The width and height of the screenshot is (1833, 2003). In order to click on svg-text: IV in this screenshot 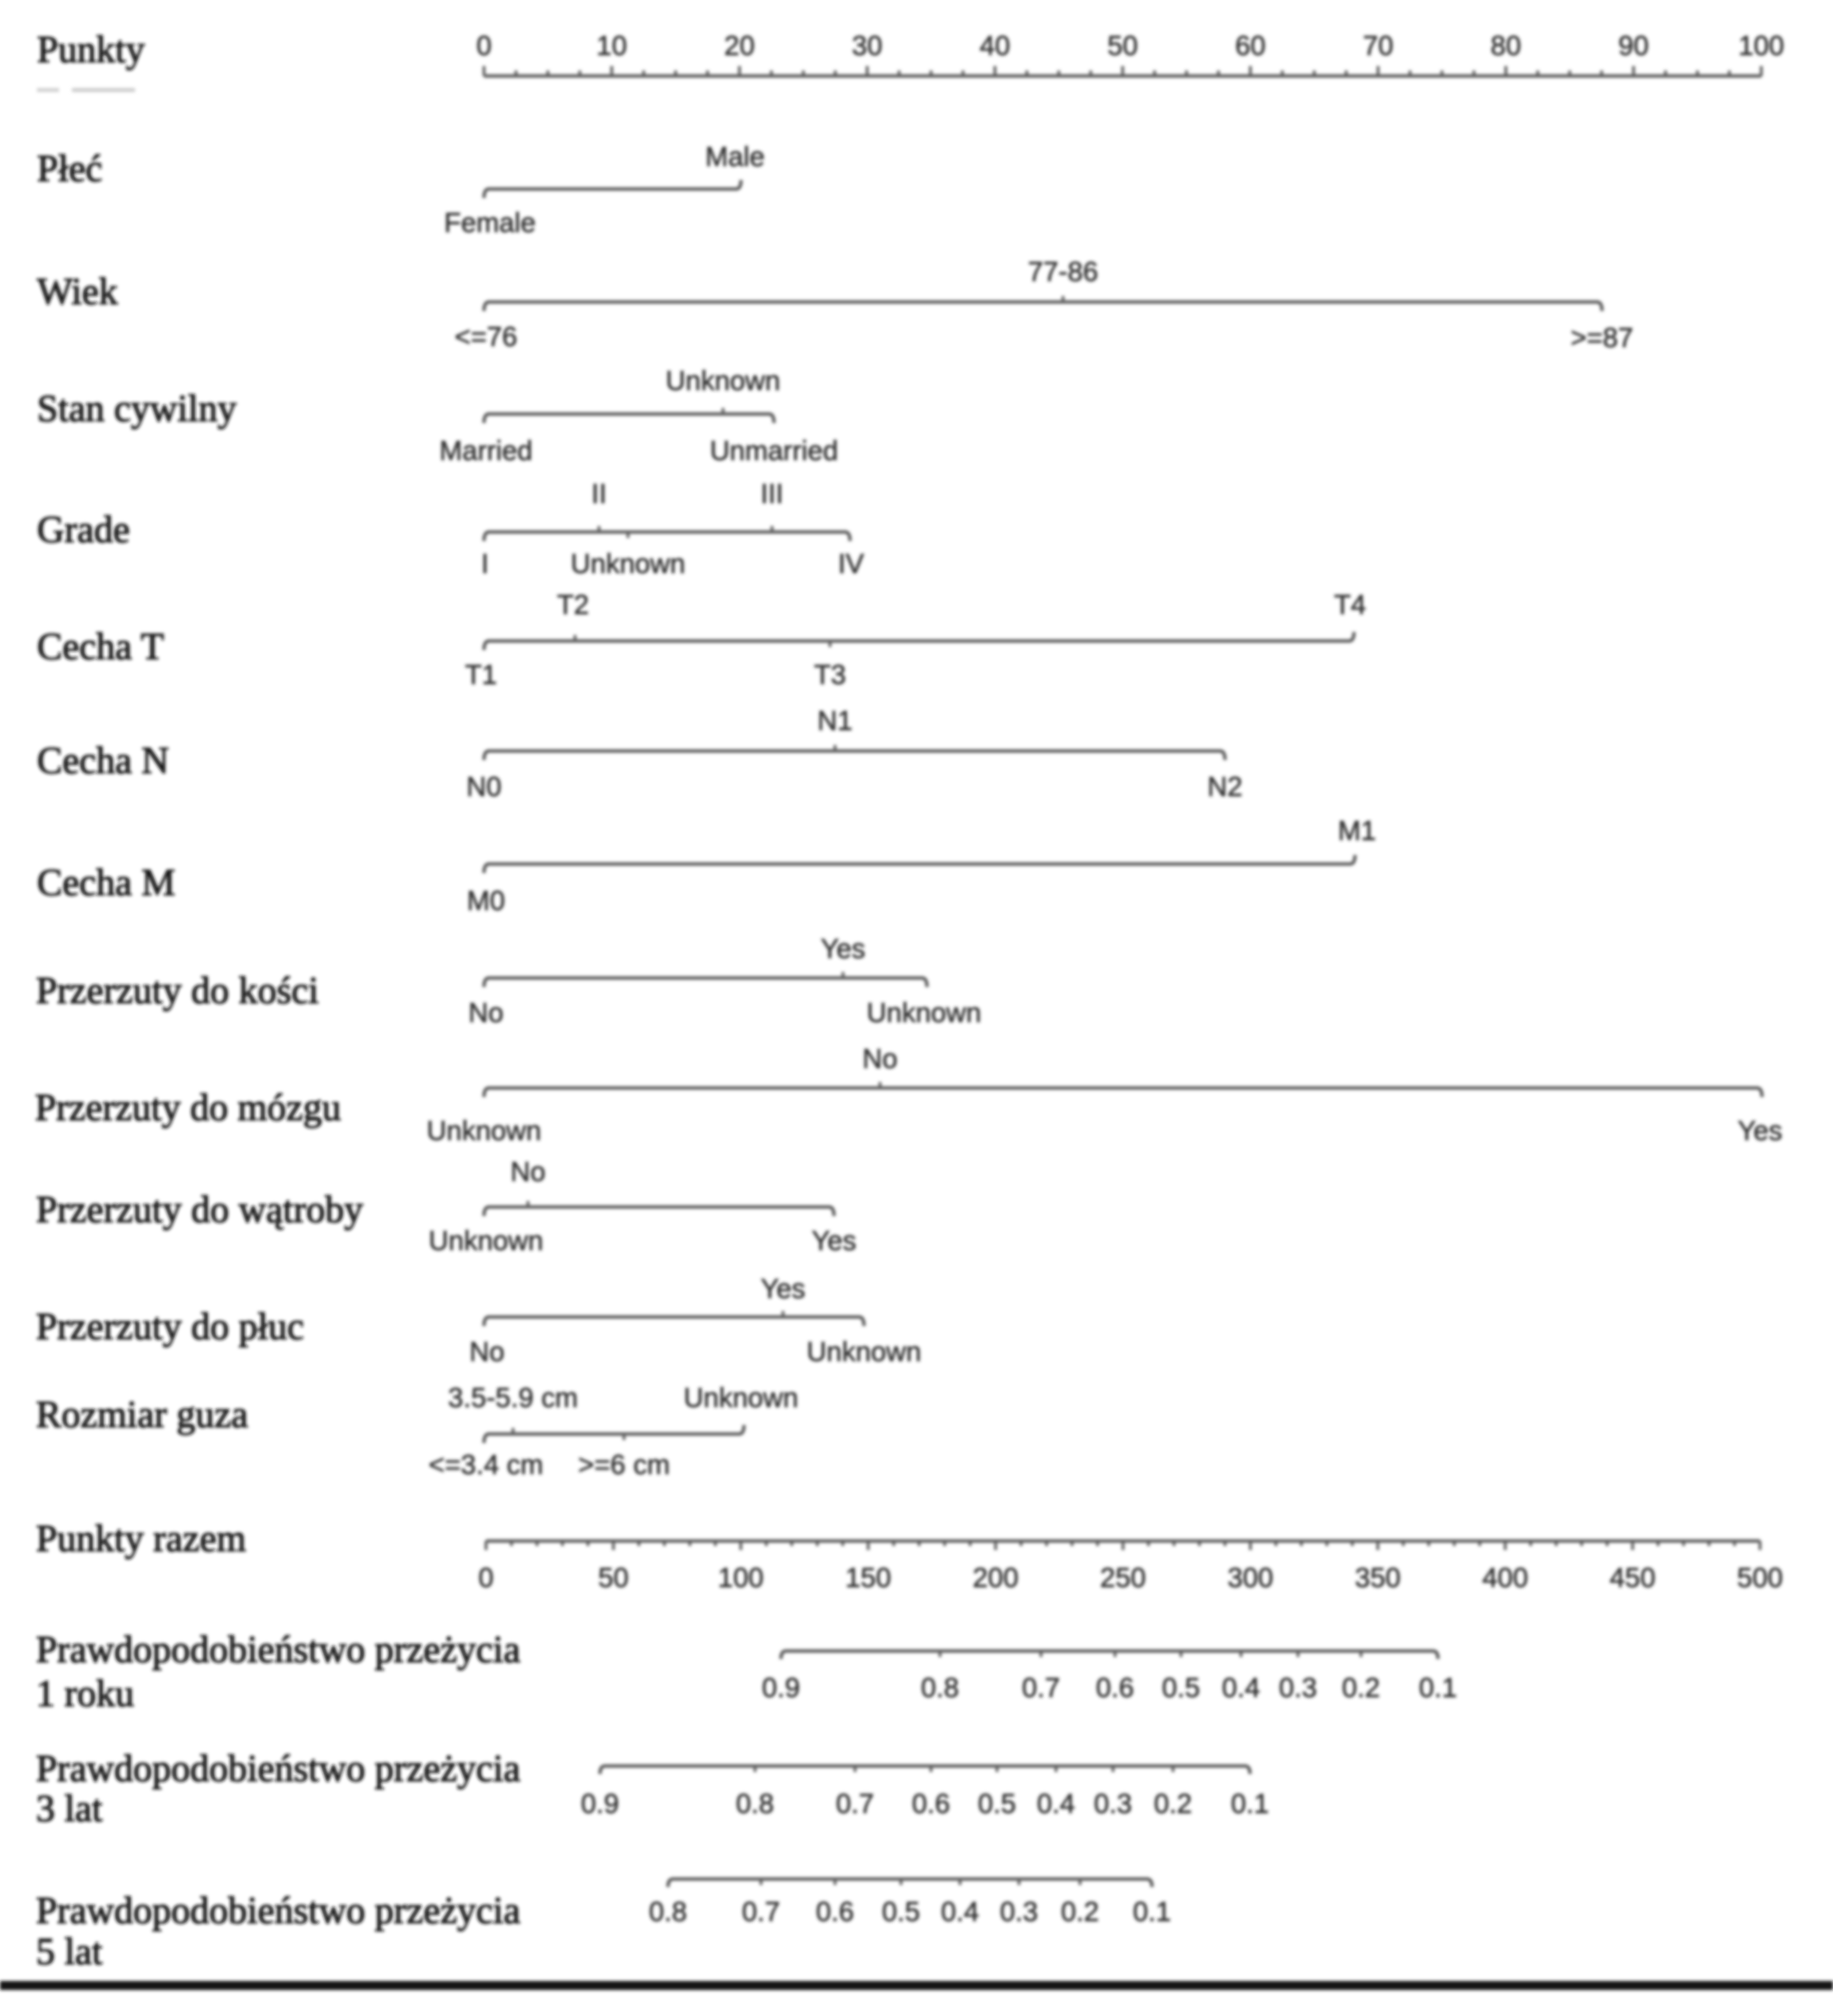, I will do `click(851, 563)`.